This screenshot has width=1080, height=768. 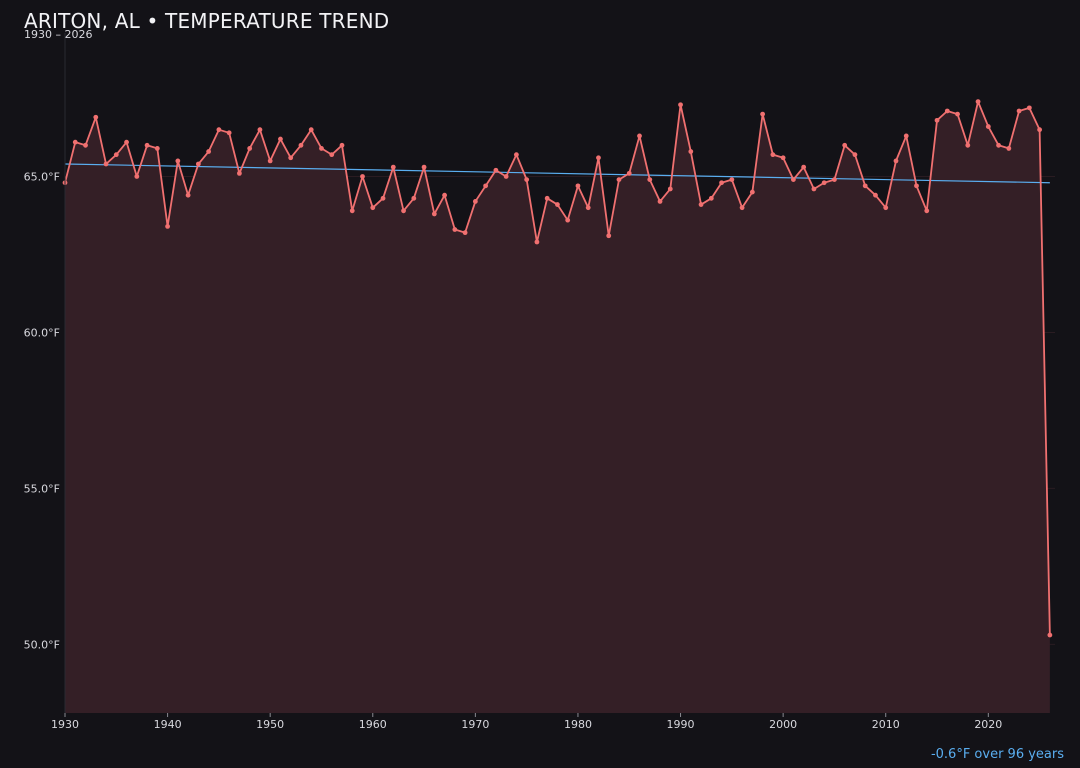 I want to click on y-tick-label: 65.0°F, so click(x=42, y=176).